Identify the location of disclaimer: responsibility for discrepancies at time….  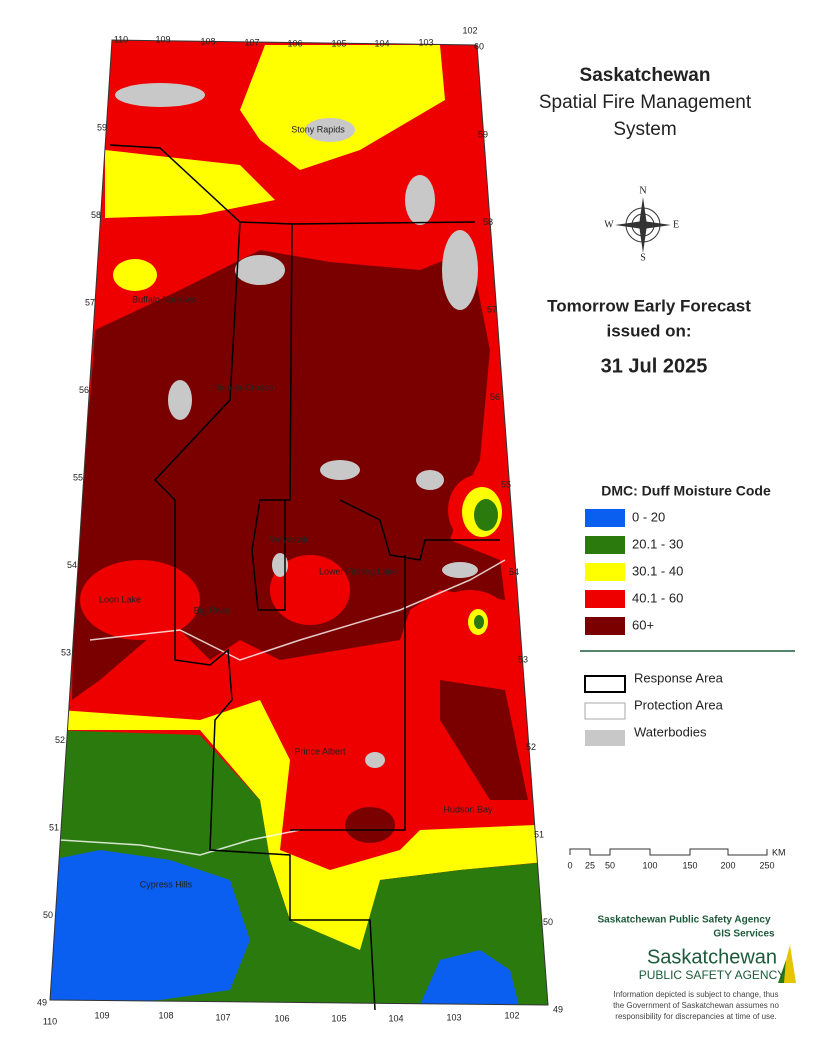
(695, 1016).